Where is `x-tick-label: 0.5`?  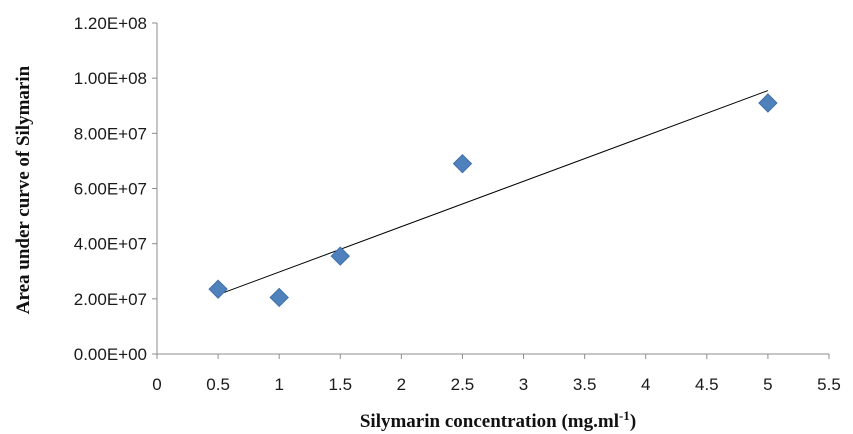
x-tick-label: 0.5 is located at coordinates (218, 384).